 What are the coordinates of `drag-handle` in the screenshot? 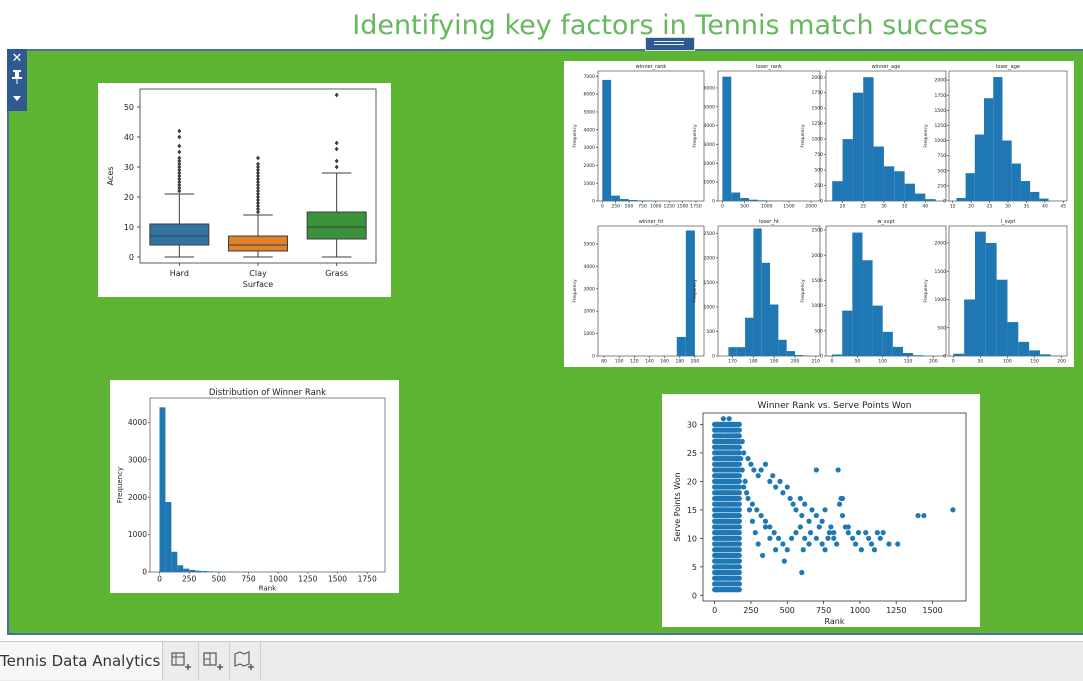 It's located at (670, 44).